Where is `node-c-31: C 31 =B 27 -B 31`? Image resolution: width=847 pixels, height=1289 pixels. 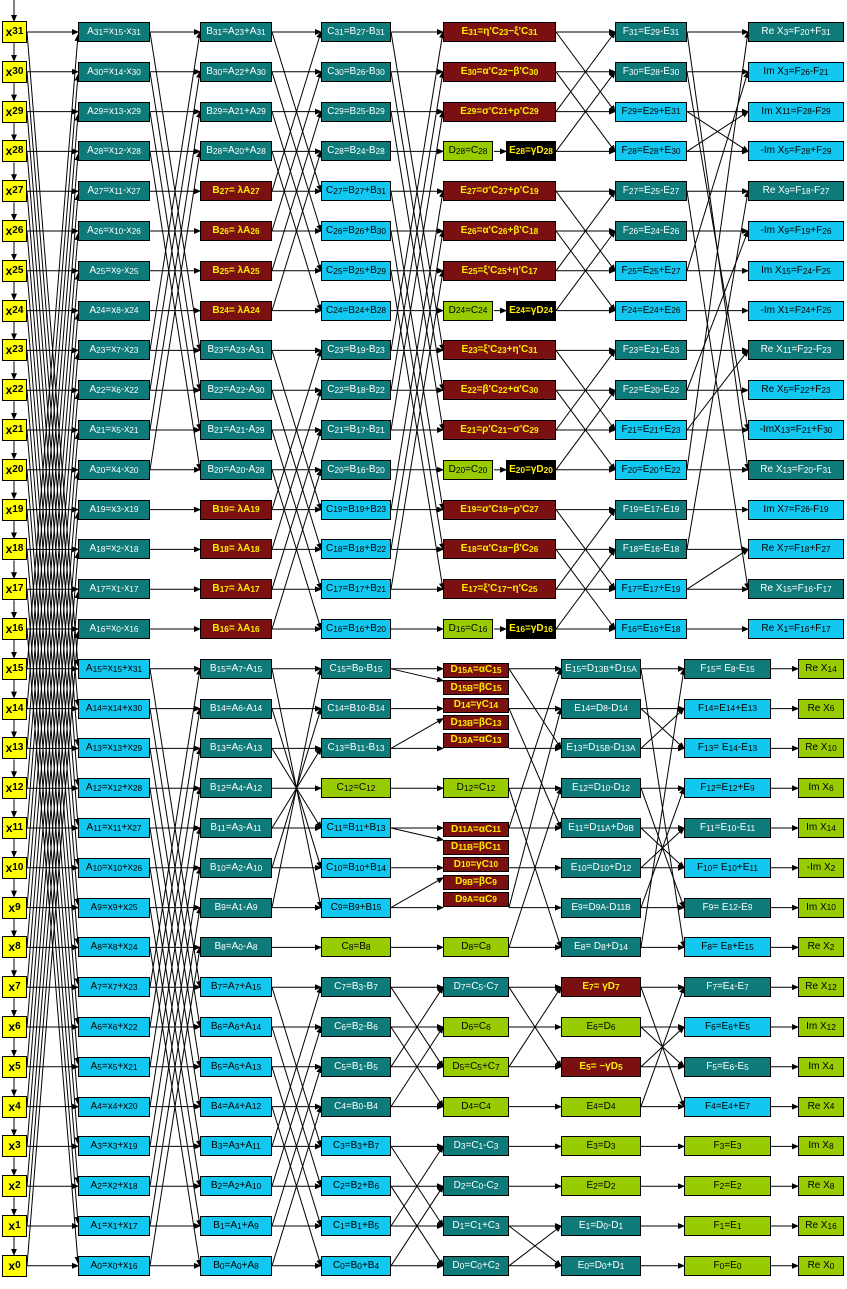
node-c-31: C 31 =B 27 -B 31 is located at coordinates (356, 32).